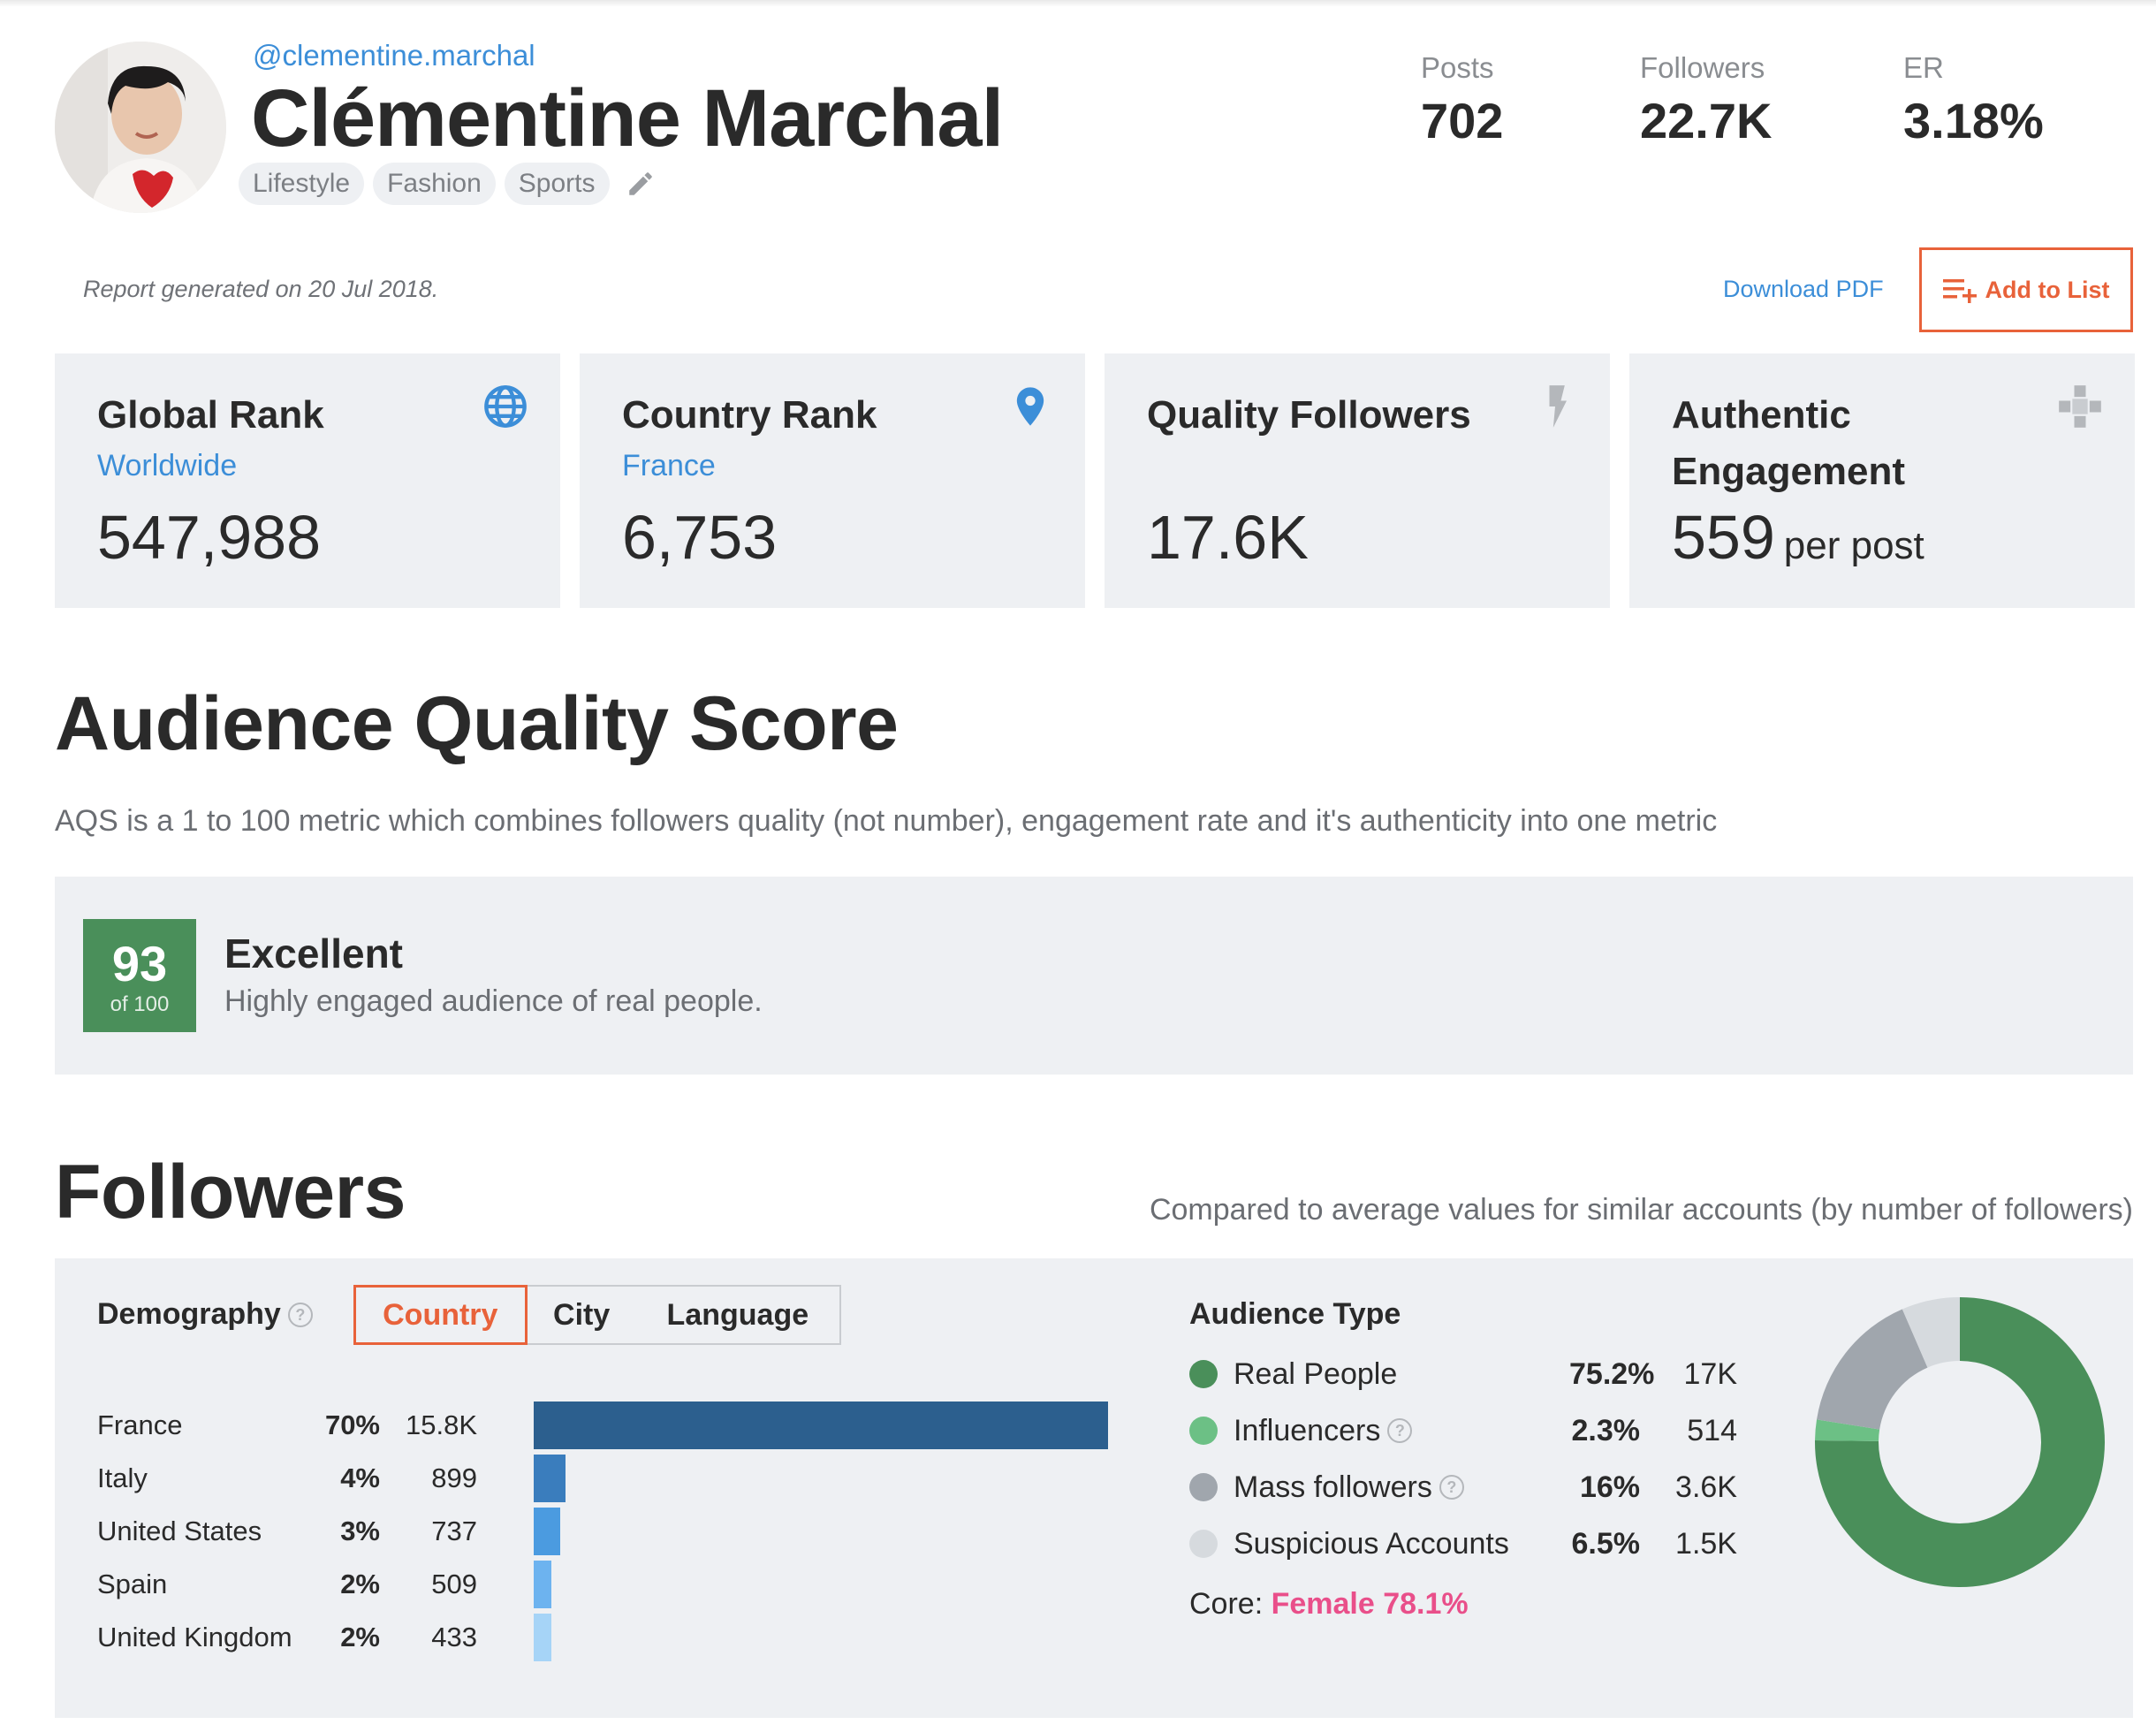 This screenshot has height=1732, width=2156. Describe the element at coordinates (194, 1637) in the screenshot. I see `country-name: United Kingdom` at that location.